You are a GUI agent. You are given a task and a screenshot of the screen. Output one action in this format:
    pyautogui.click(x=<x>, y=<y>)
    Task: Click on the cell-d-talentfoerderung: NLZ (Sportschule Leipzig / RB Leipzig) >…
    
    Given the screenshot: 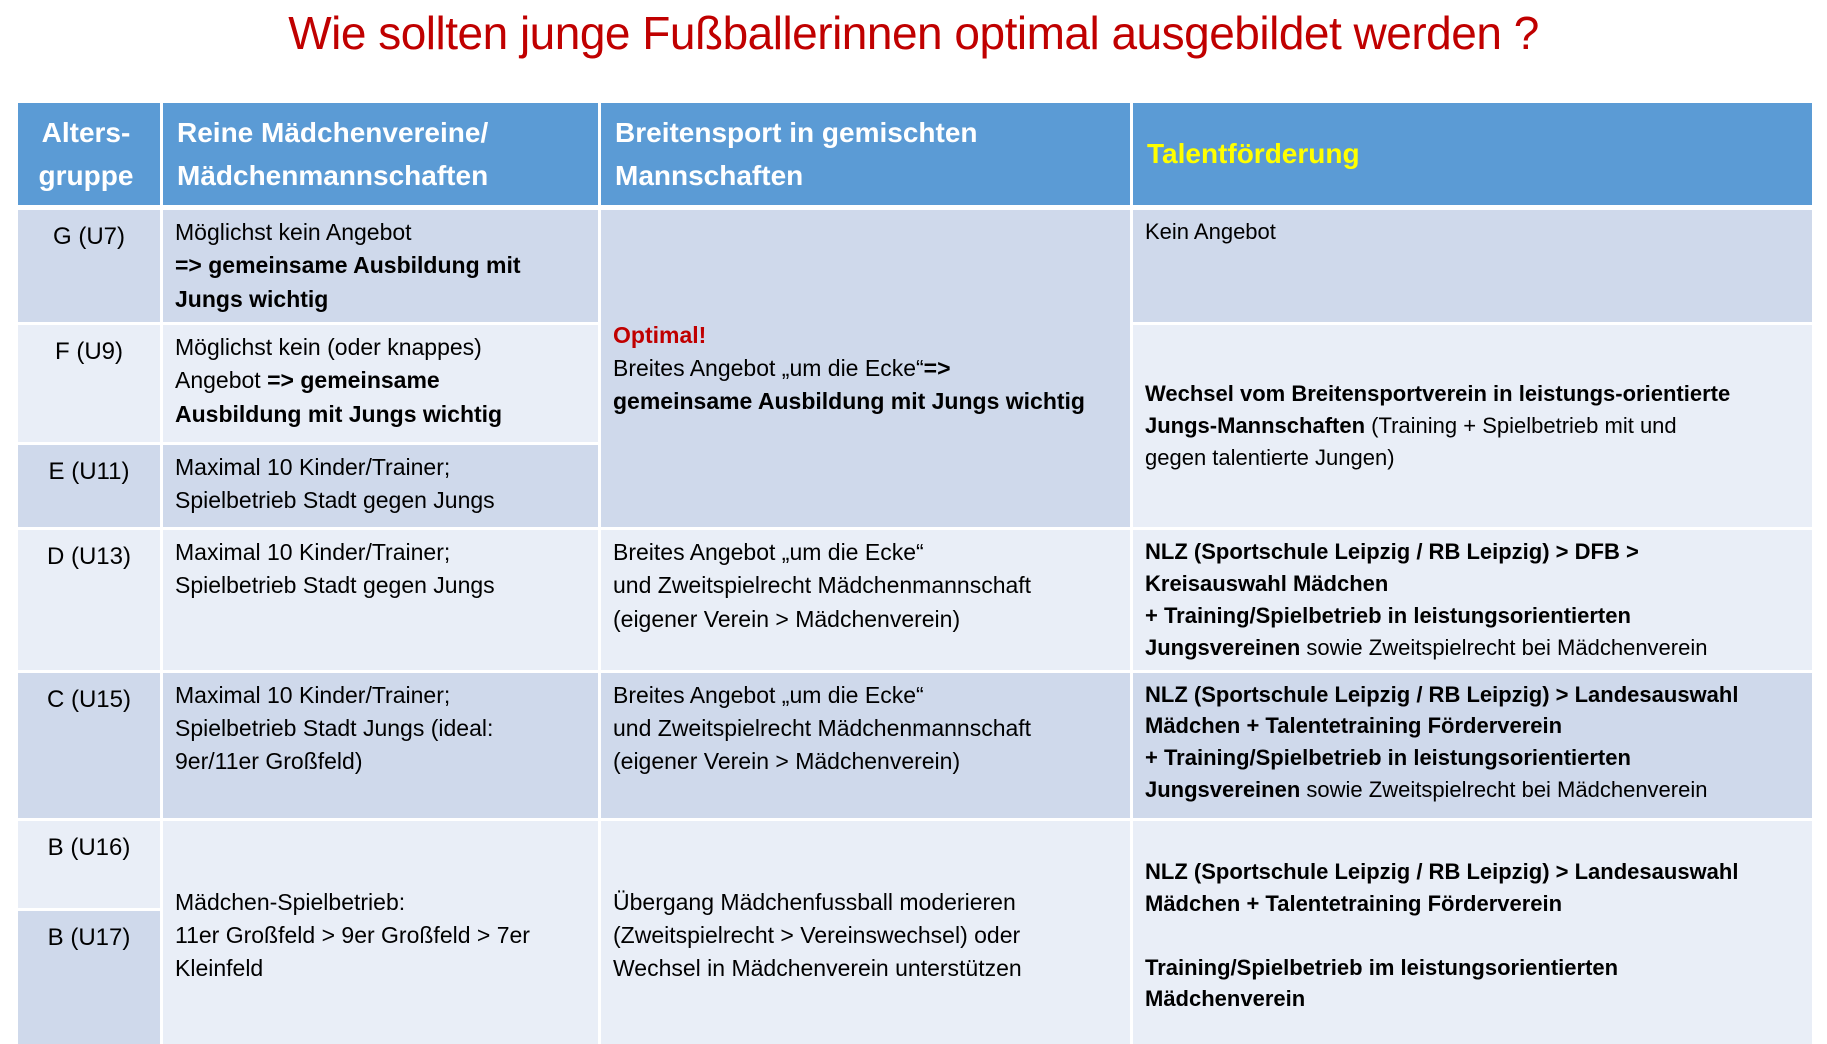 What is the action you would take?
    pyautogui.click(x=1472, y=600)
    